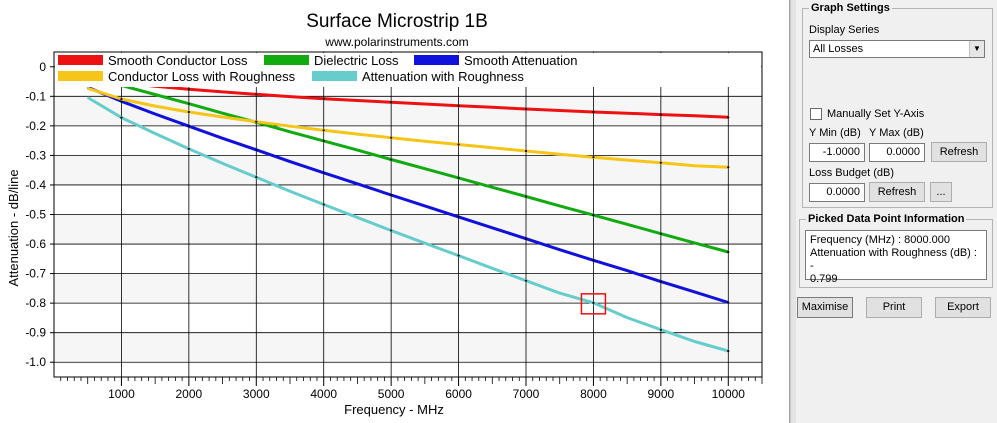 The height and width of the screenshot is (423, 997). What do you see at coordinates (850, 8) in the screenshot?
I see `graph-settings-title: Graph Settings` at bounding box center [850, 8].